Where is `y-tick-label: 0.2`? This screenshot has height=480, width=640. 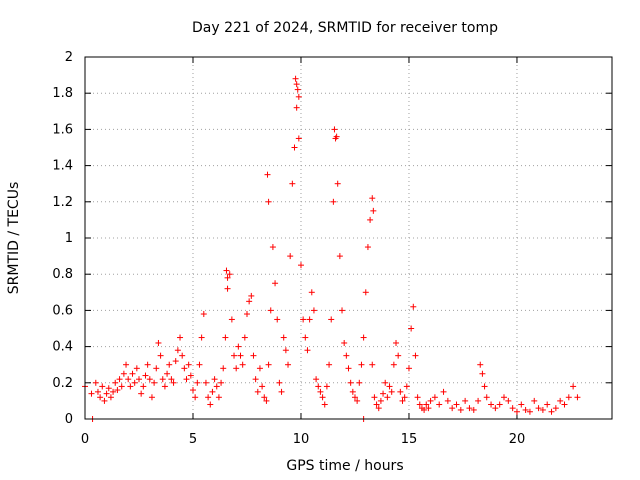 y-tick-label: 0.2 is located at coordinates (62, 383).